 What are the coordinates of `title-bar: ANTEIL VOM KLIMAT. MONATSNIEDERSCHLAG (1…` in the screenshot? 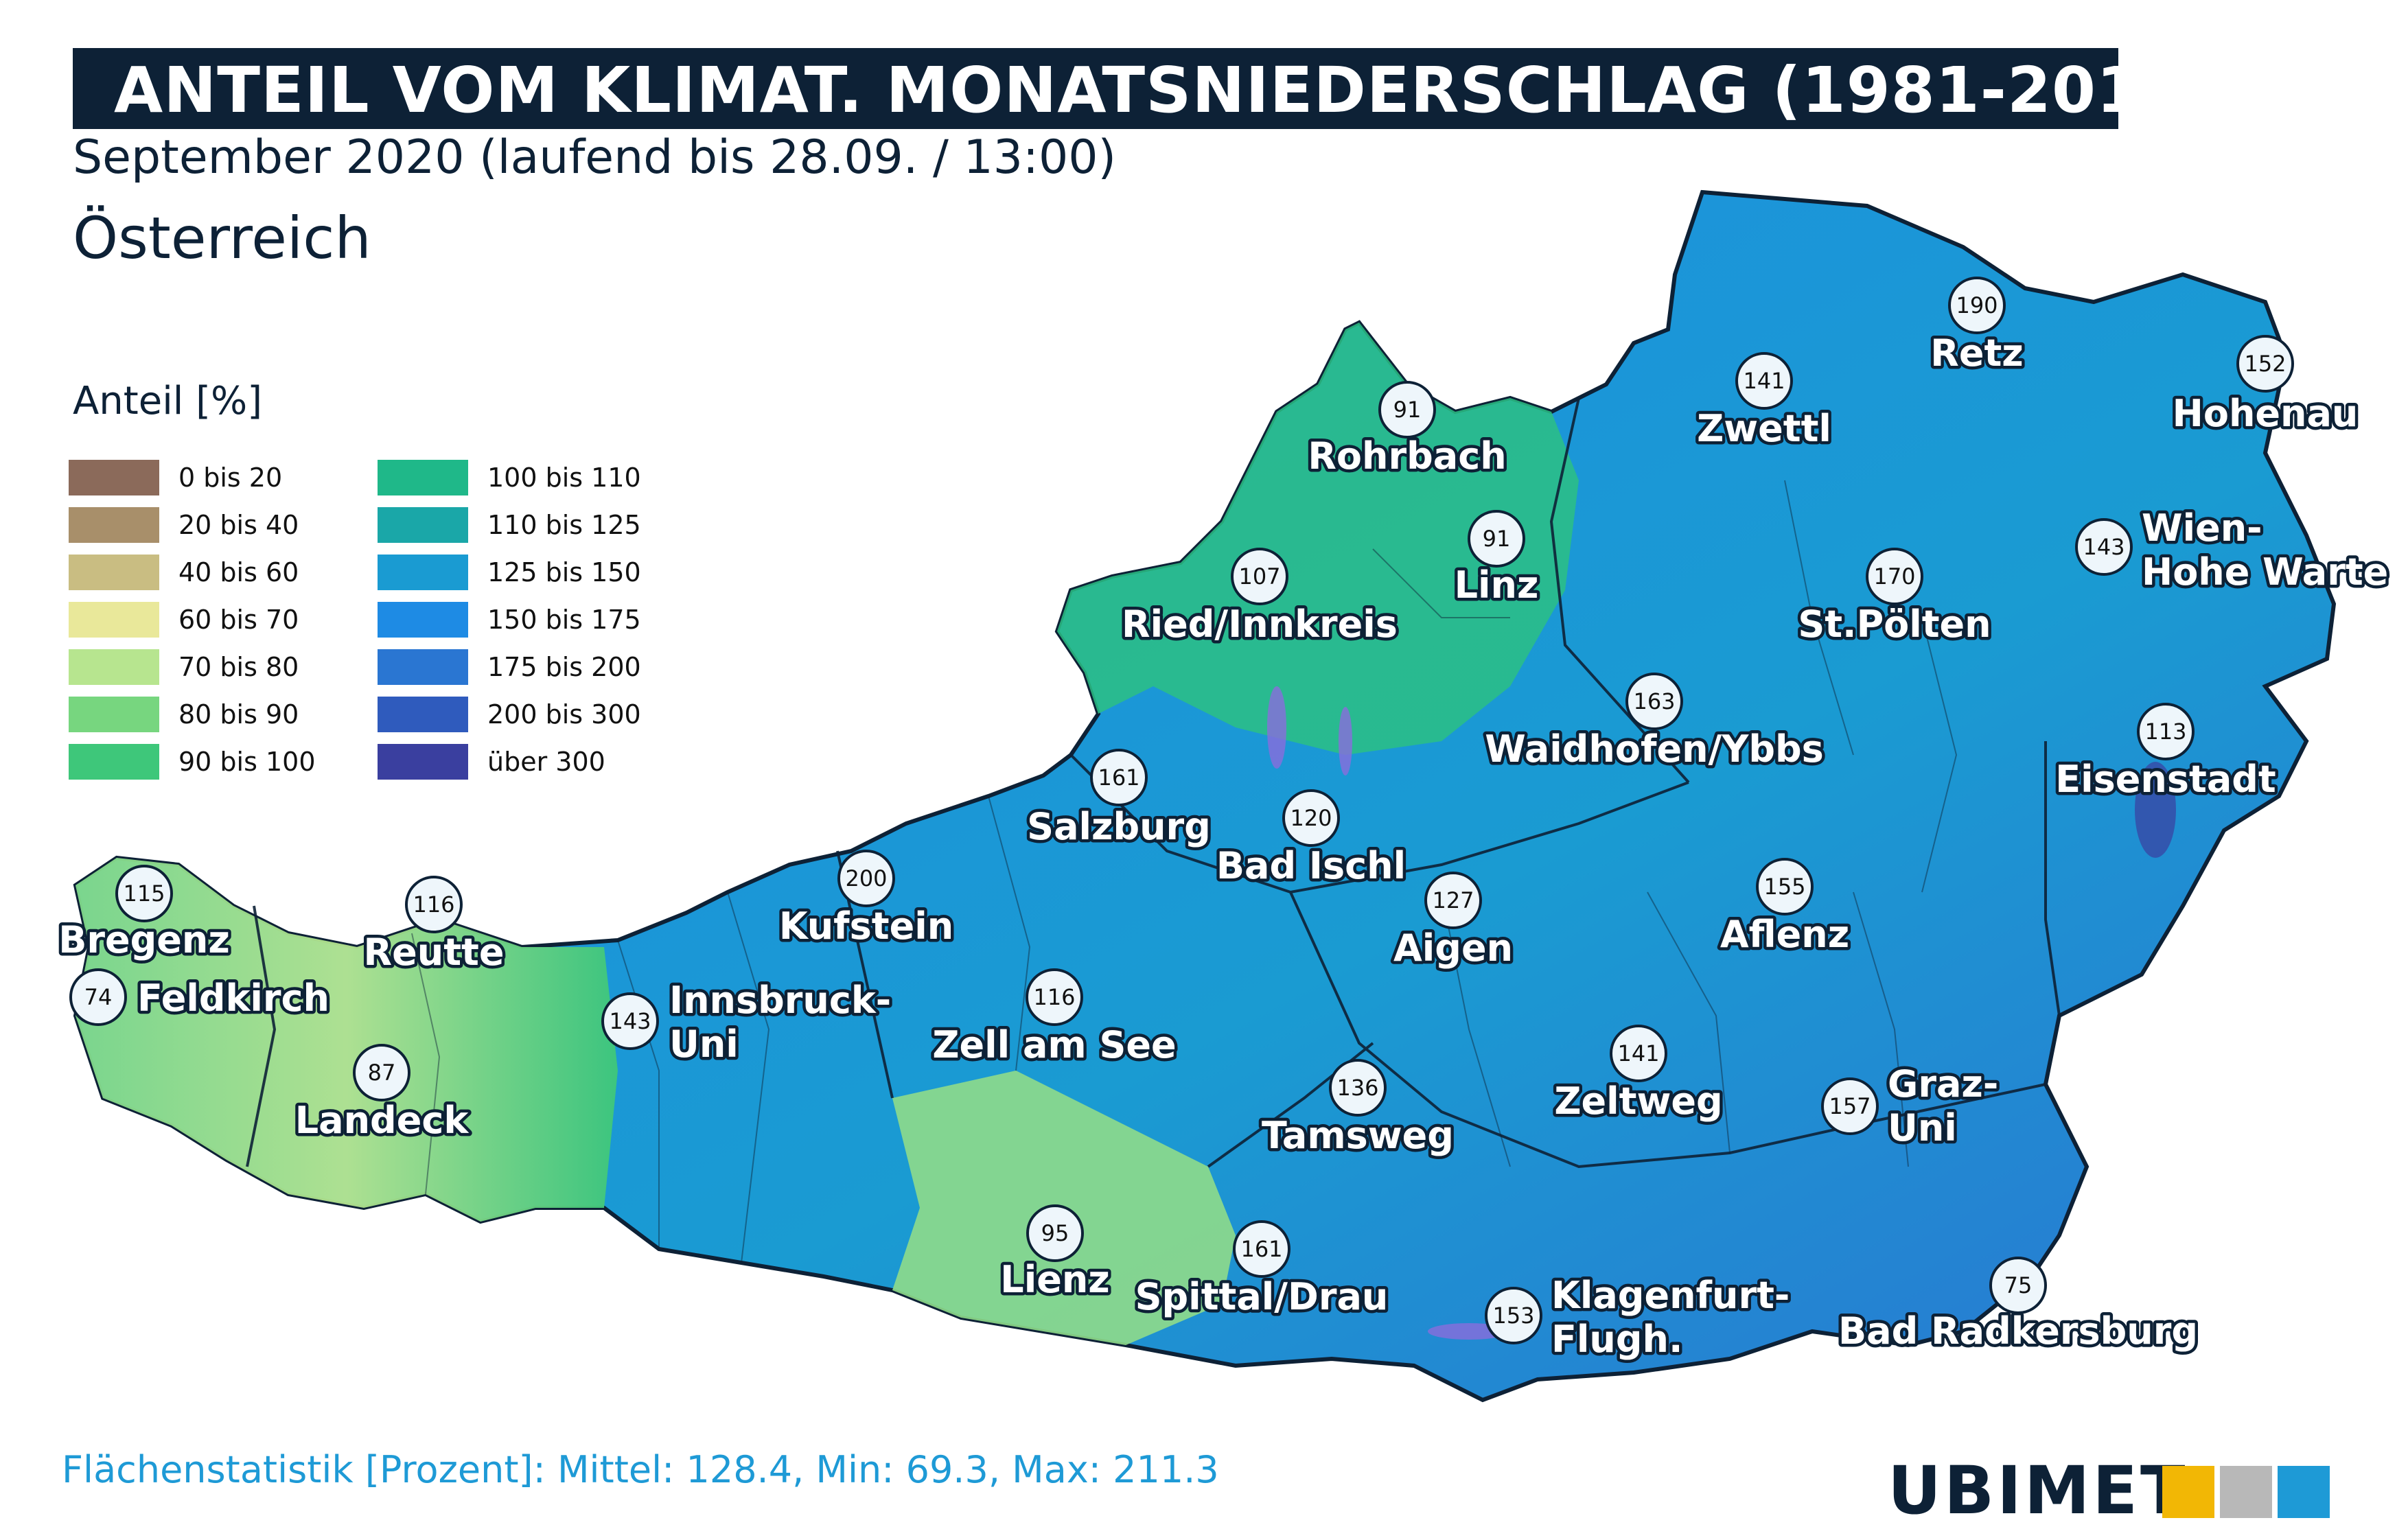 It's located at (1143, 88).